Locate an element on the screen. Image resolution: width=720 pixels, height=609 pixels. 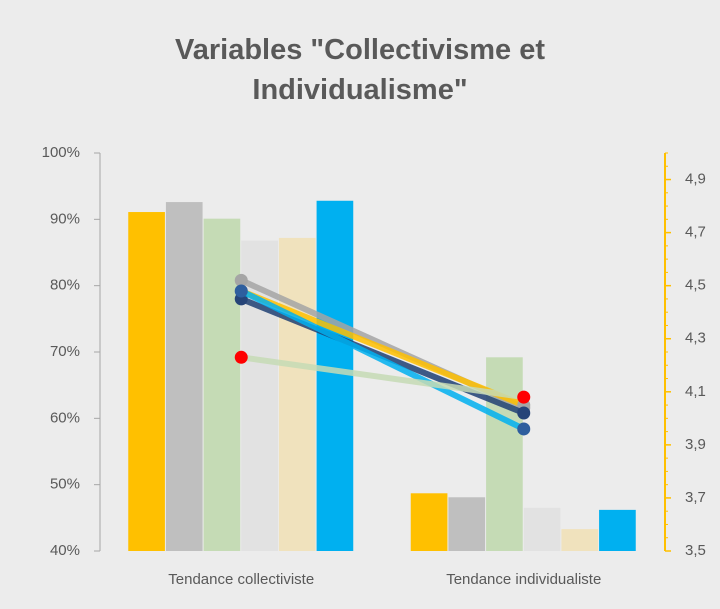
y-tick-label: 90% is located at coordinates (65, 218).